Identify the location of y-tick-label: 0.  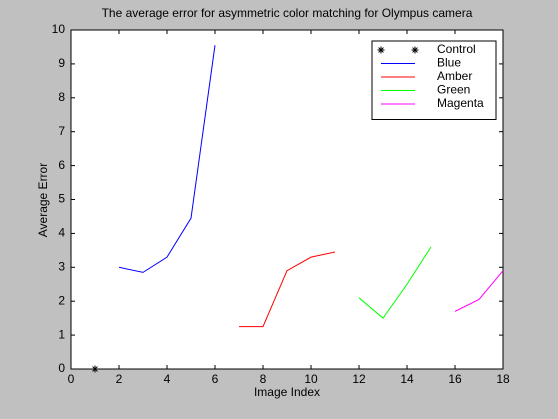
(61, 368).